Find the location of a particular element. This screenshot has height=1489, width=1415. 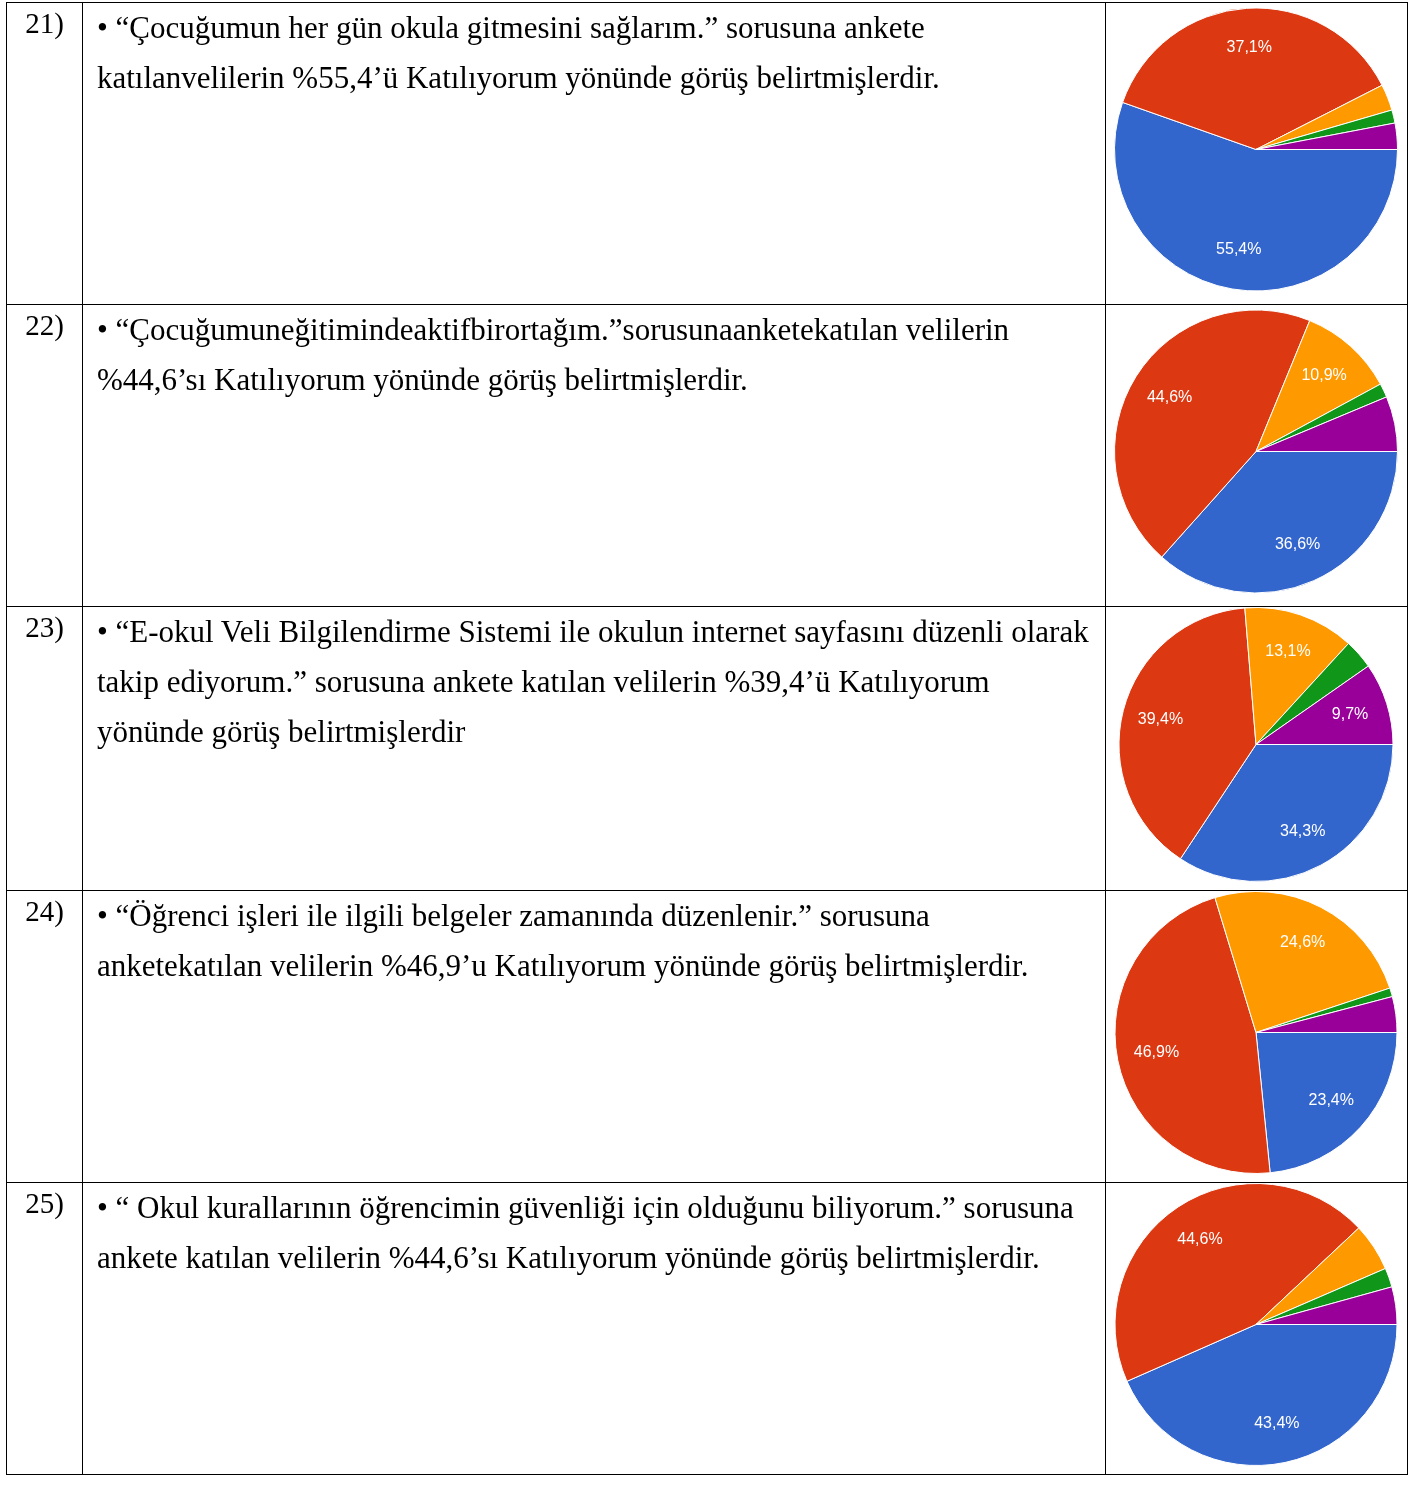

text: 23) is located at coordinates (45, 748).